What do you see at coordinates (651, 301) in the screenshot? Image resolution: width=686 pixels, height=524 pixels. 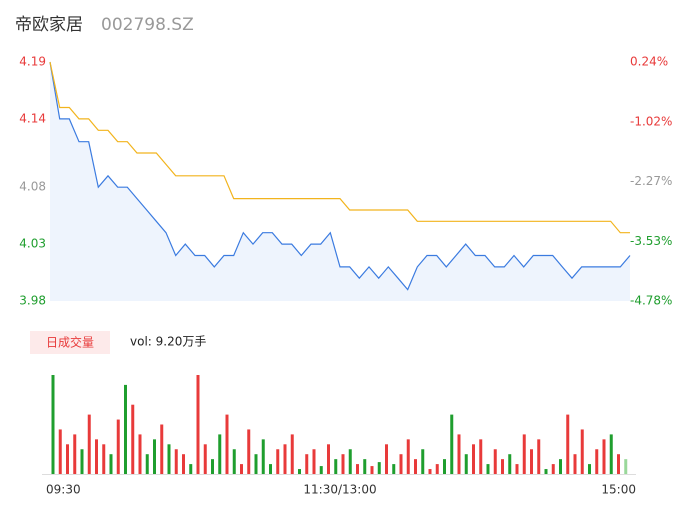 I see `y2-tick-label: -4.78%` at bounding box center [651, 301].